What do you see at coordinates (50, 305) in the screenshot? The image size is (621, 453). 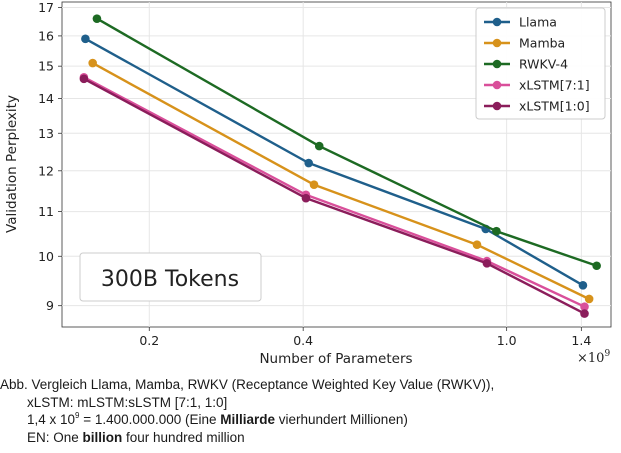 I see `y-tick-label: 9` at bounding box center [50, 305].